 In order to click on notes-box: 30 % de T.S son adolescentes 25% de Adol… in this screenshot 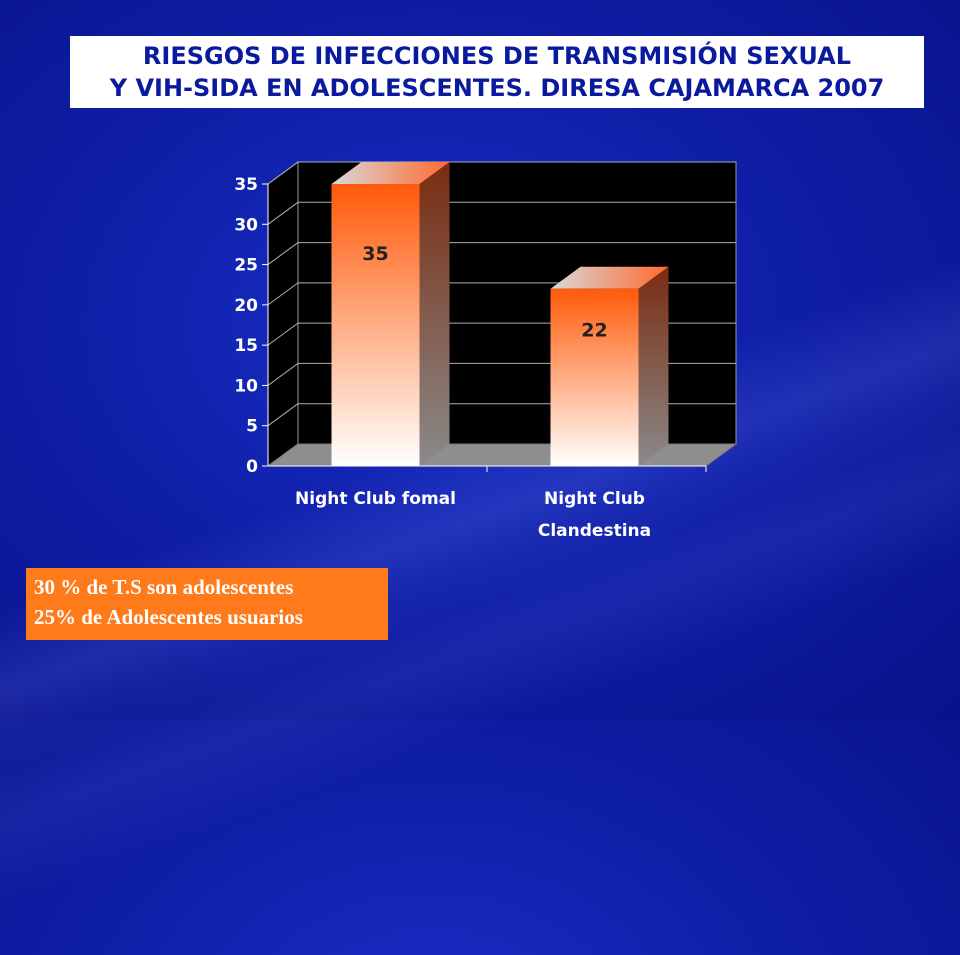, I will do `click(207, 604)`.